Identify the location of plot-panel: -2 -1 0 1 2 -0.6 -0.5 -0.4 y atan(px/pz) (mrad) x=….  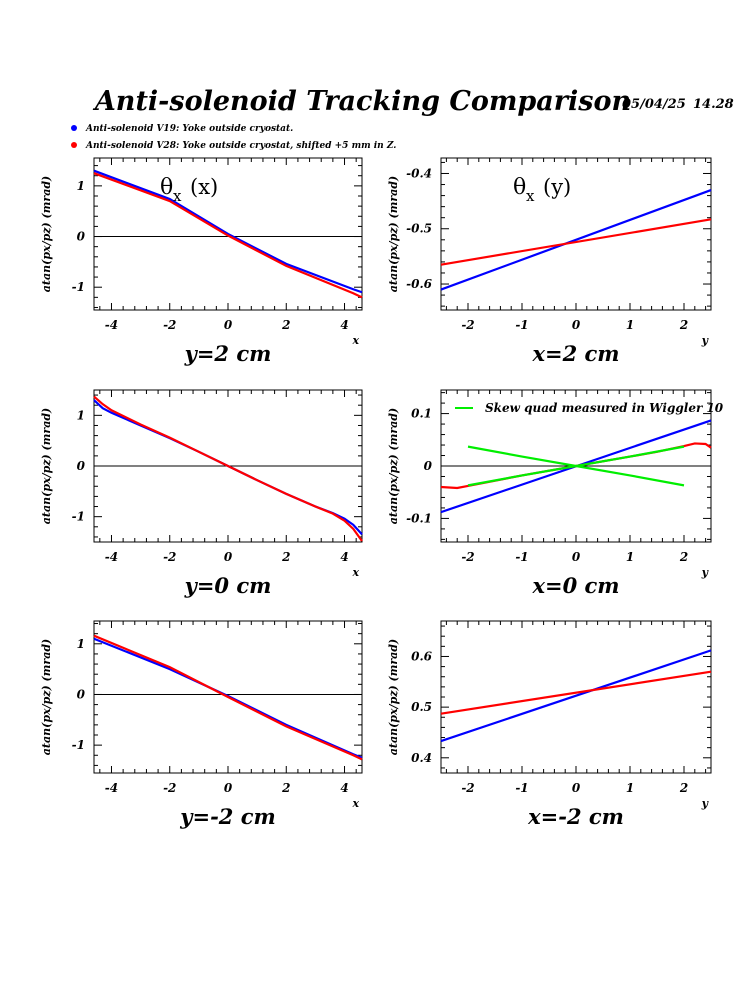
(549, 261).